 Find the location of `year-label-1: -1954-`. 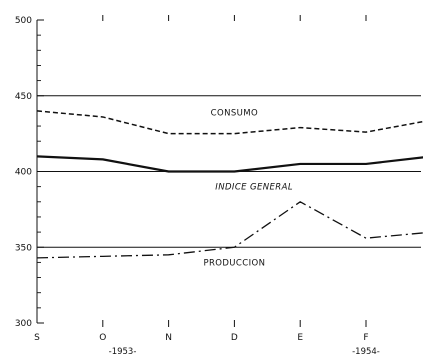

year-label-1: -1954- is located at coordinates (366, 352).